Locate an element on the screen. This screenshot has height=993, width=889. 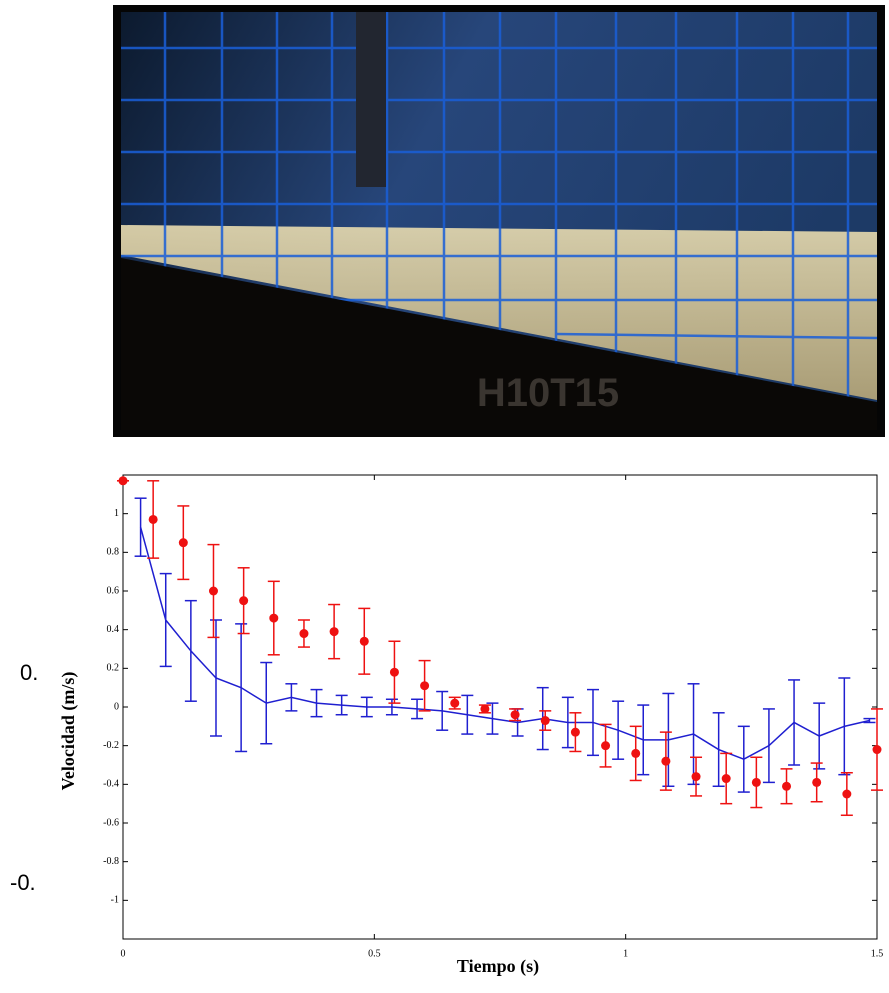
y-tick-label: 0.6 is located at coordinates (113, 590).